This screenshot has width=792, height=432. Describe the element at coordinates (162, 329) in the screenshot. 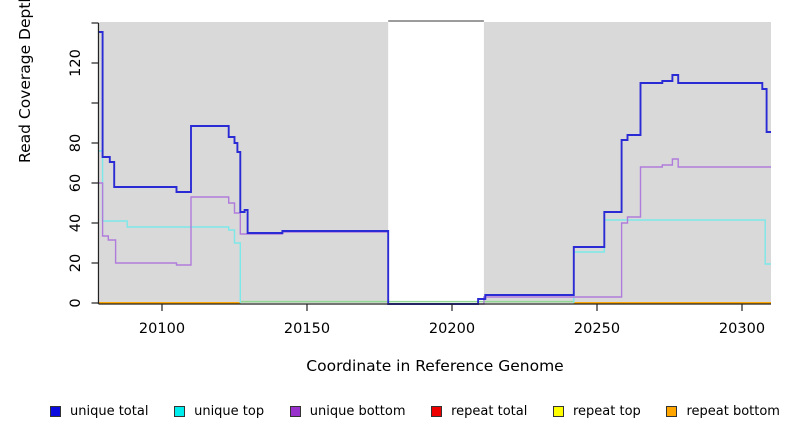

I see `x-tick-label: 20100` at that location.